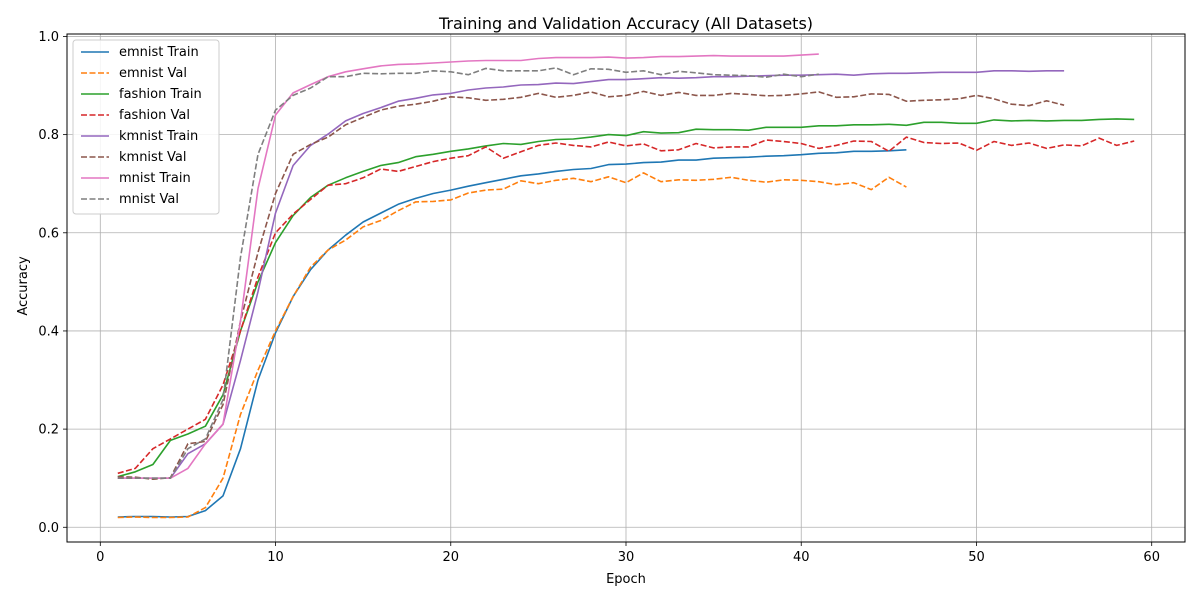 Image resolution: width=1200 pixels, height=600 pixels. What do you see at coordinates (48, 331) in the screenshot?
I see `y-tick-label: 0.4` at bounding box center [48, 331].